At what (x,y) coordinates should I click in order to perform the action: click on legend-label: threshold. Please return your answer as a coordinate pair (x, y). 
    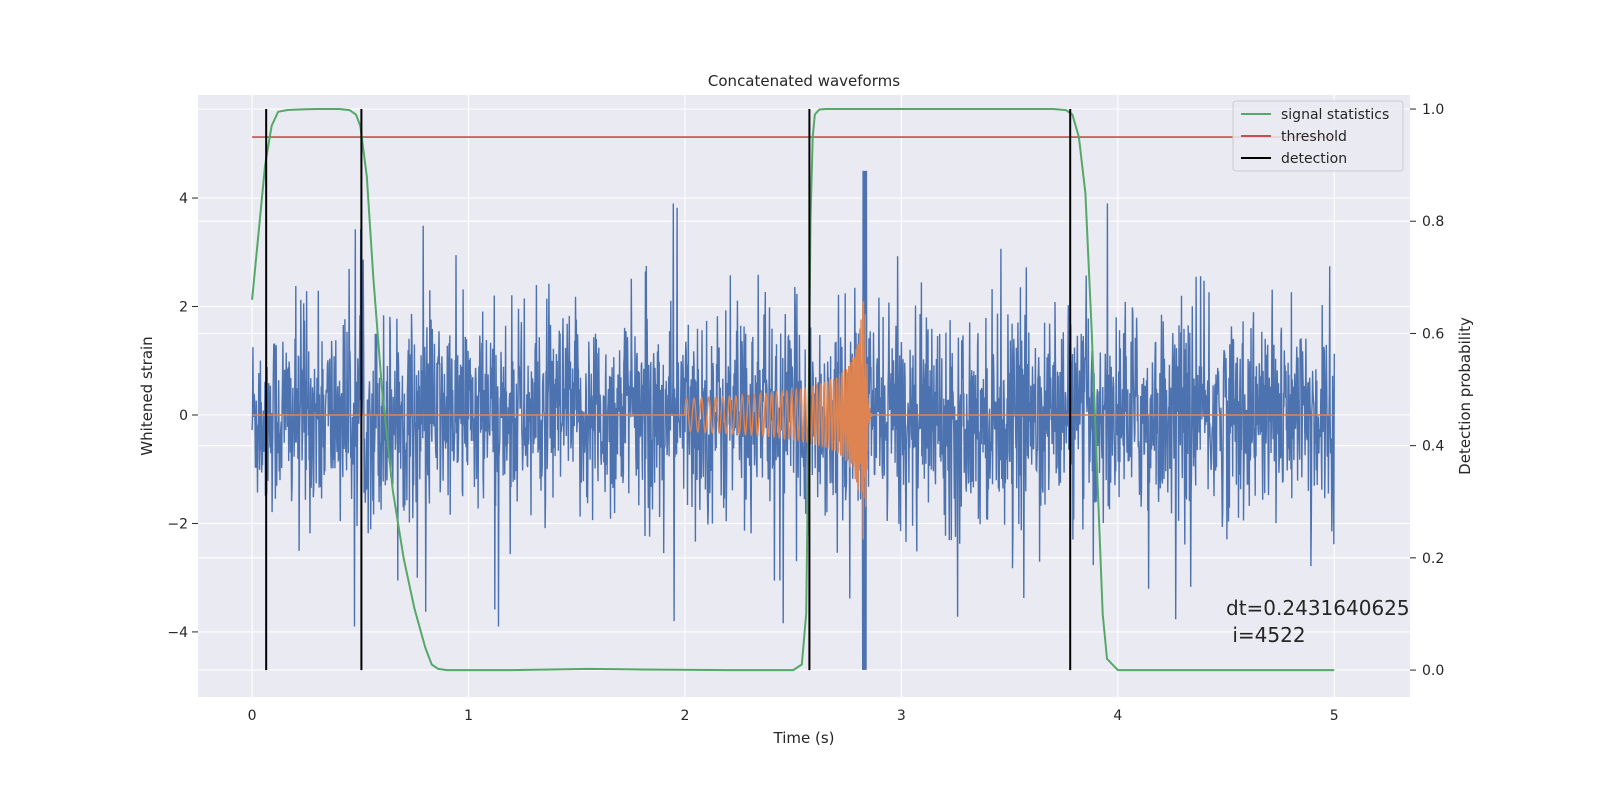
    Looking at the image, I should click on (1314, 137).